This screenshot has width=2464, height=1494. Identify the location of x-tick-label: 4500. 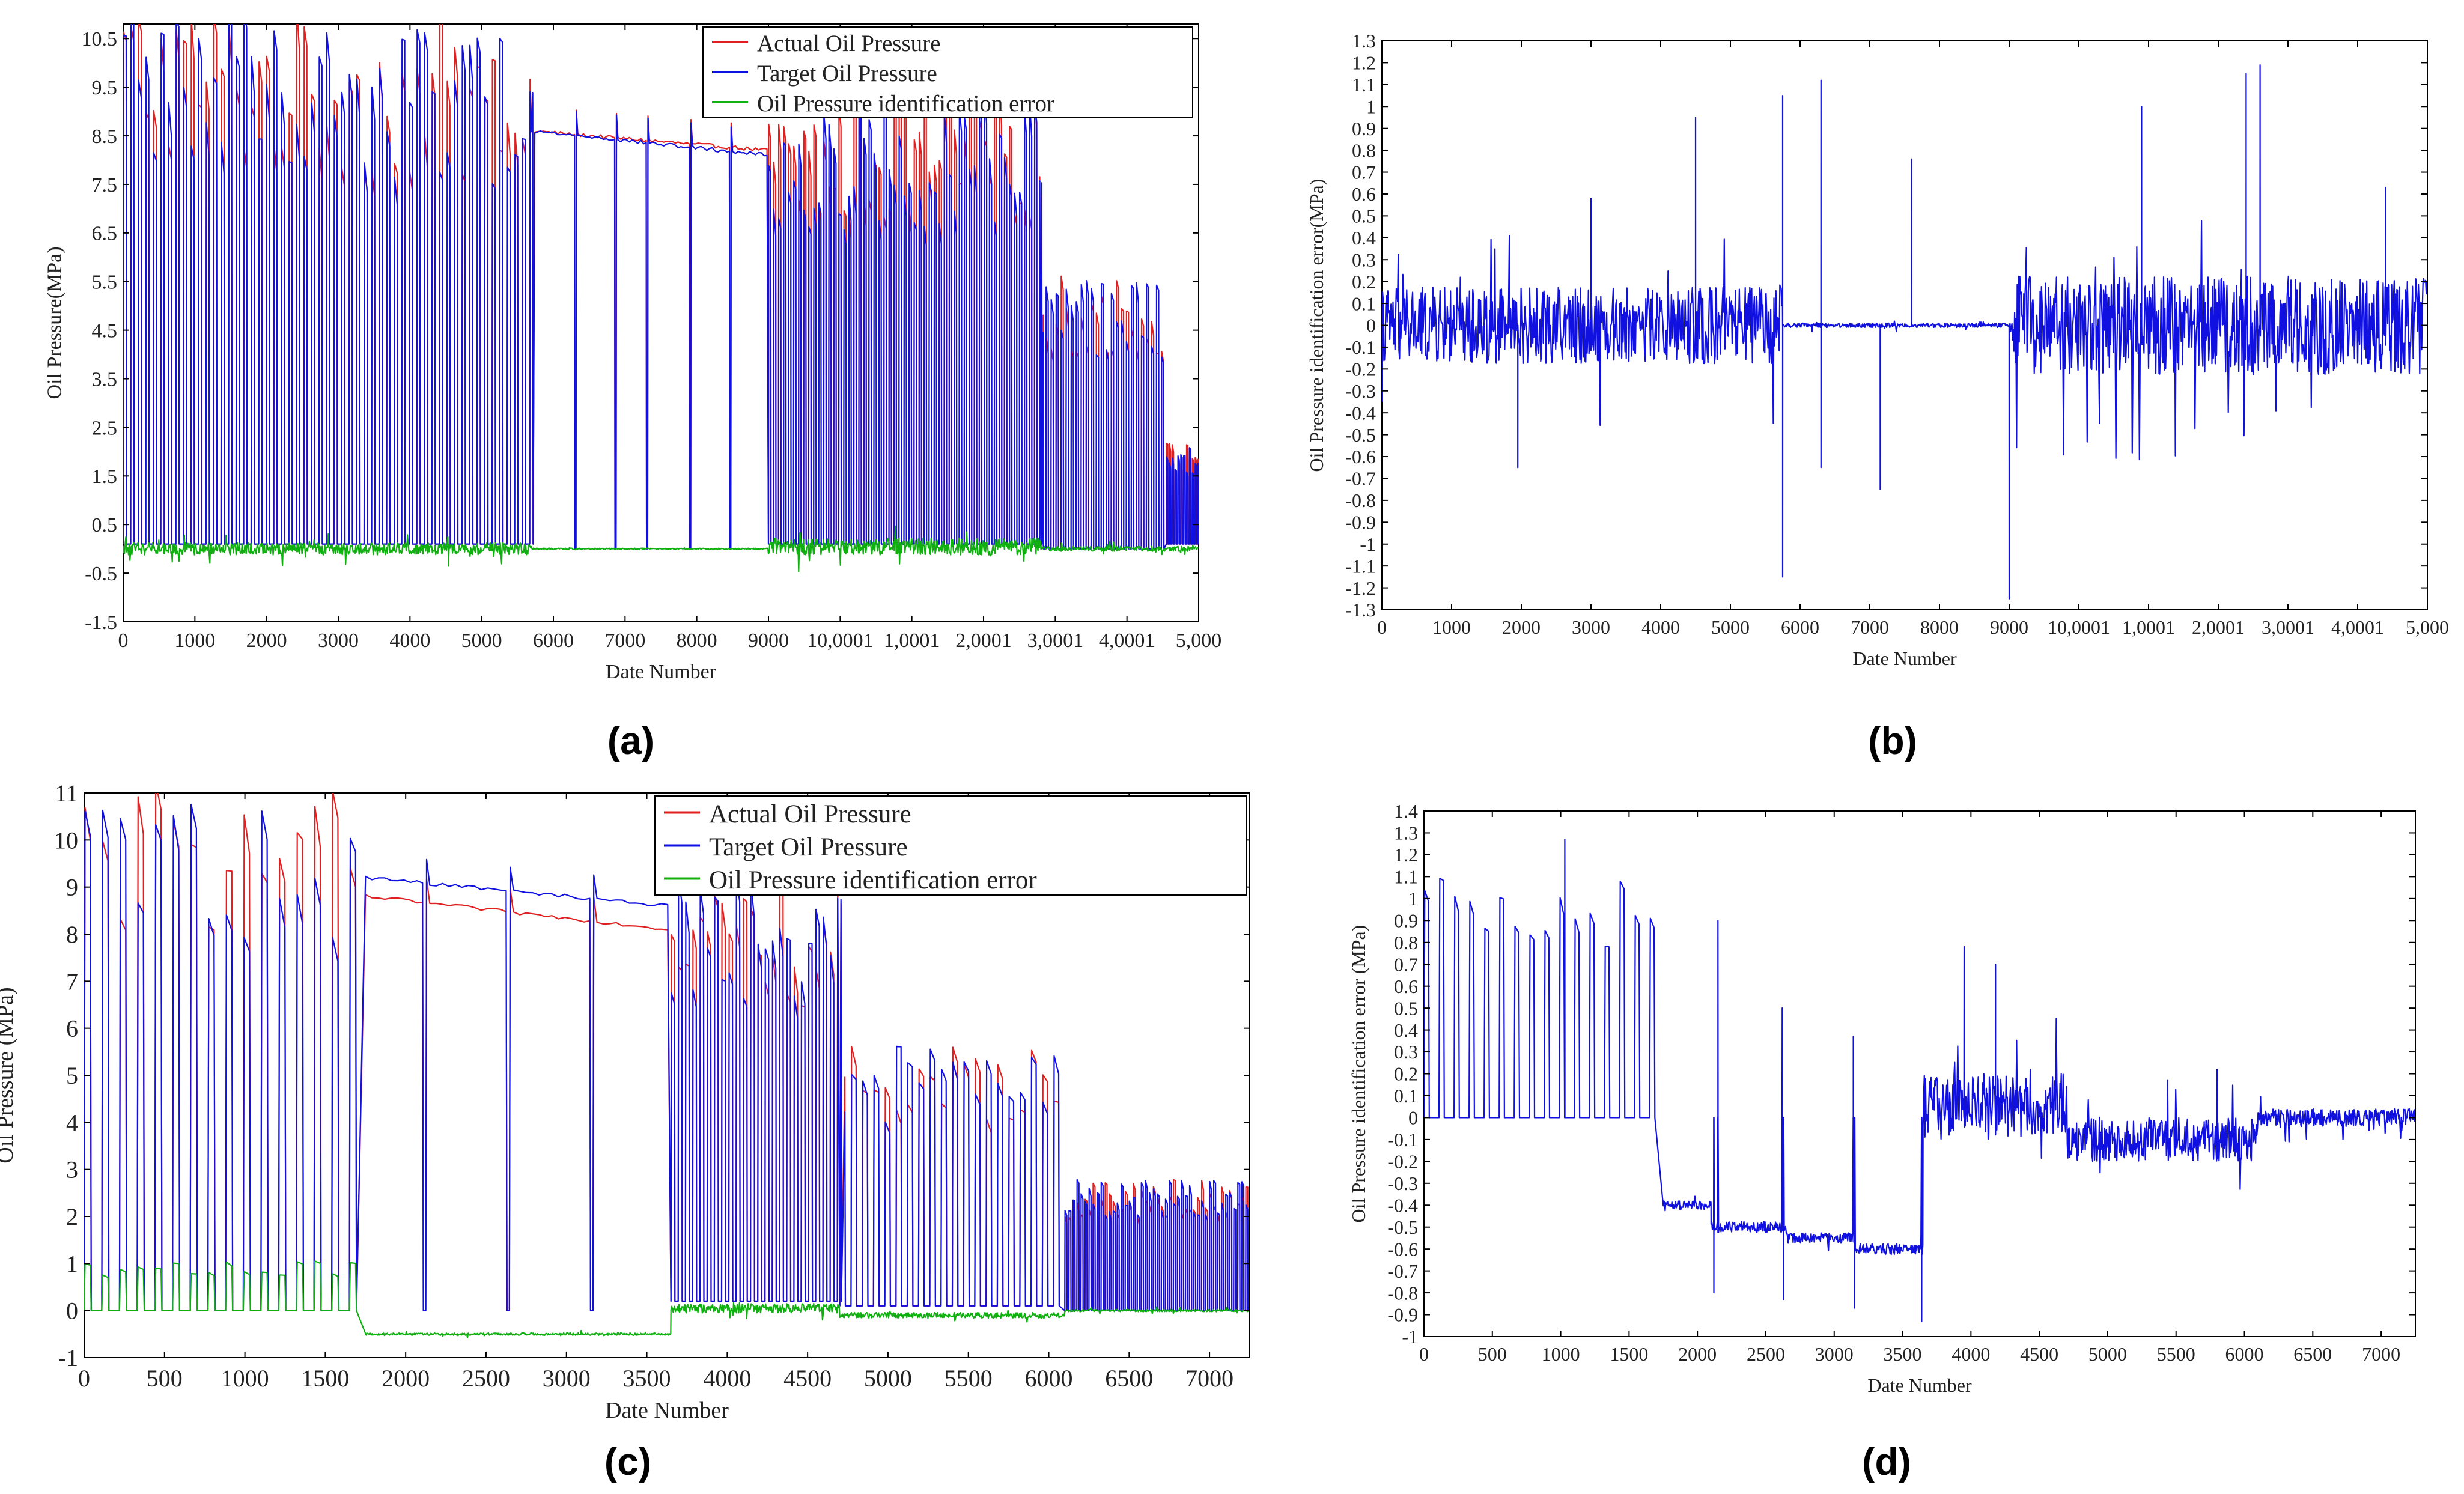
(808, 1378).